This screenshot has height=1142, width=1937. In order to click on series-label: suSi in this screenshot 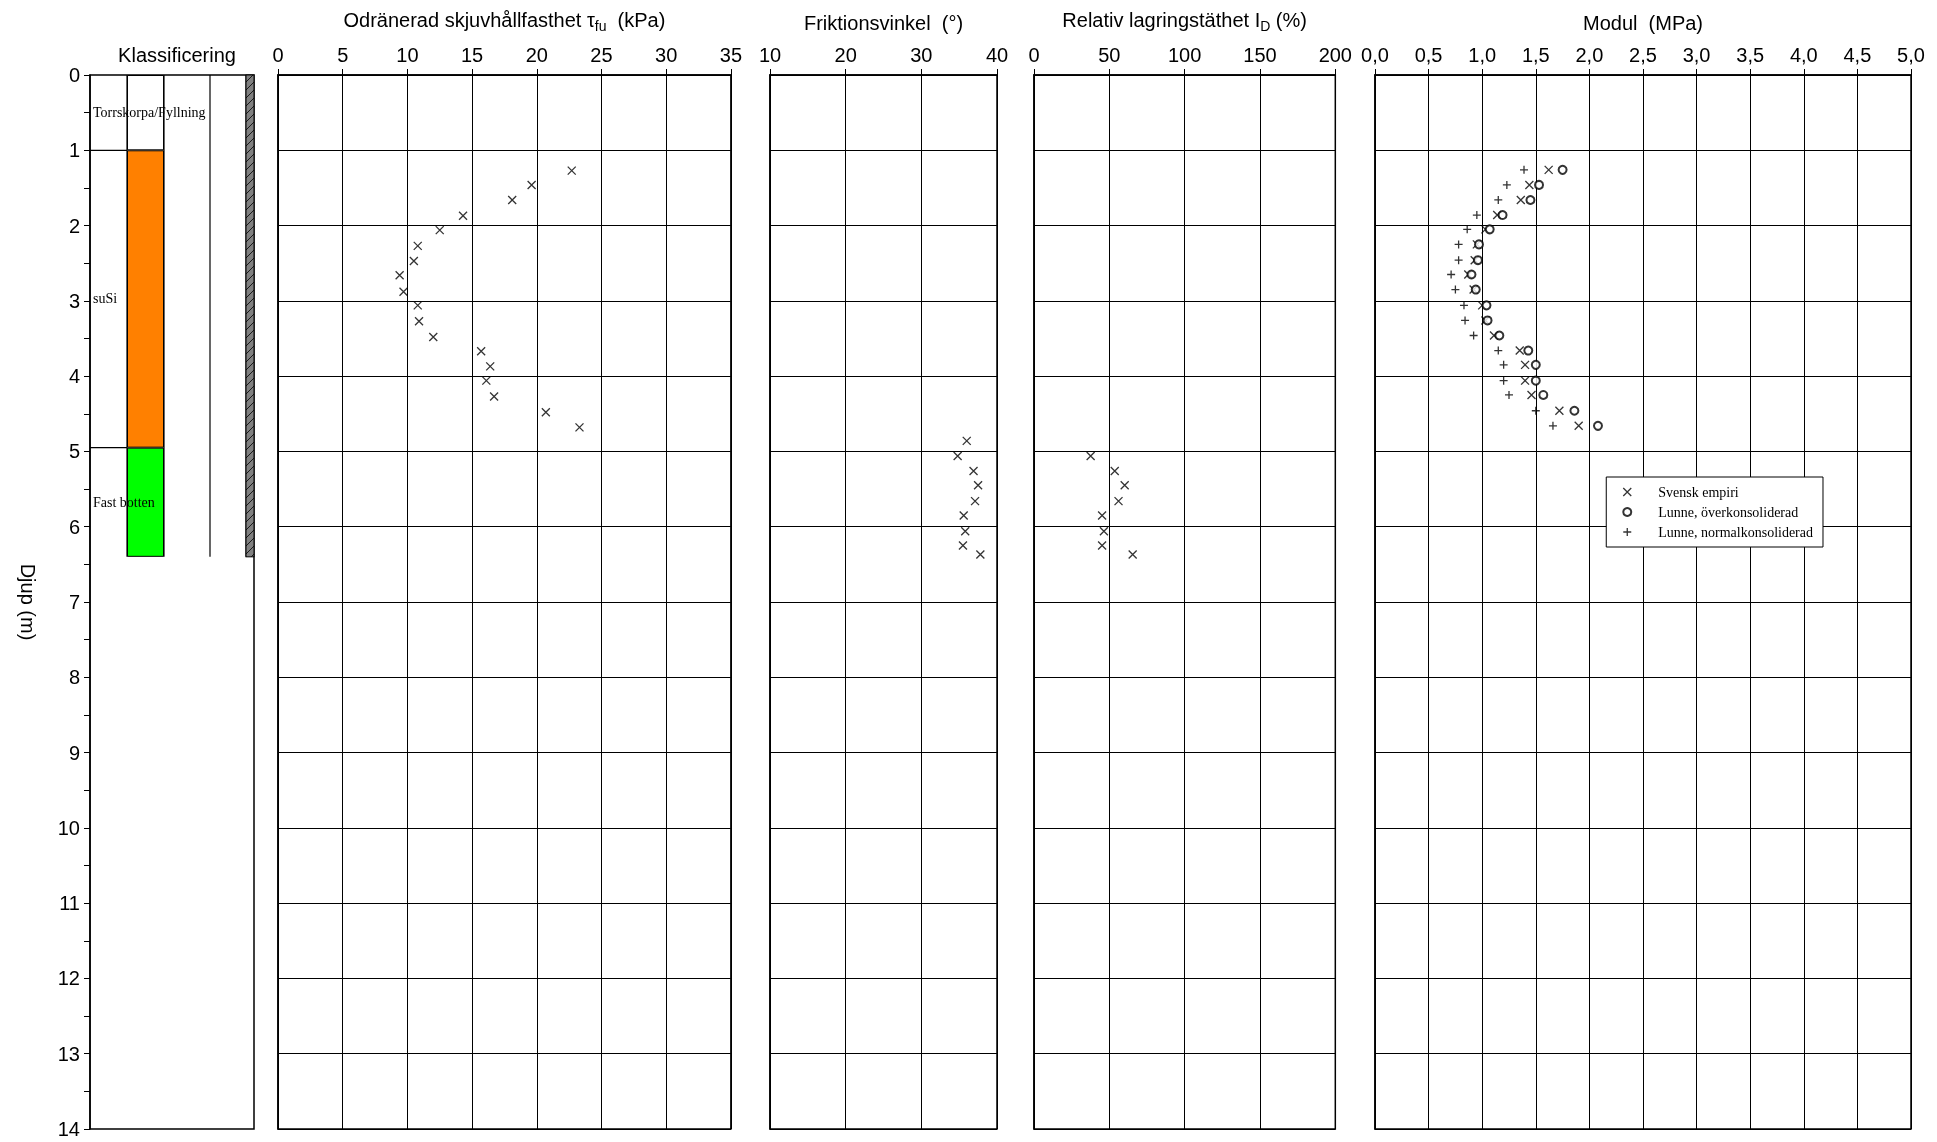, I will do `click(105, 299)`.